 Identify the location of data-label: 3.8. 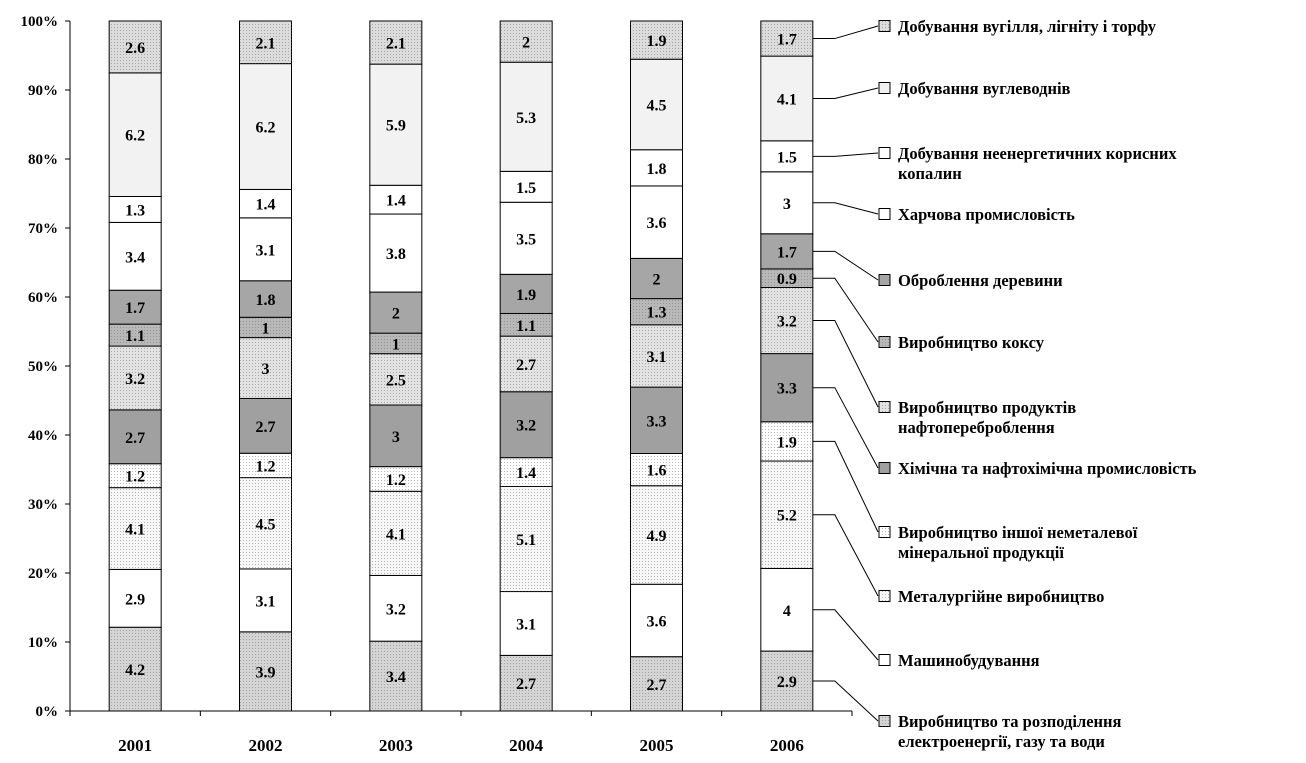
(396, 254).